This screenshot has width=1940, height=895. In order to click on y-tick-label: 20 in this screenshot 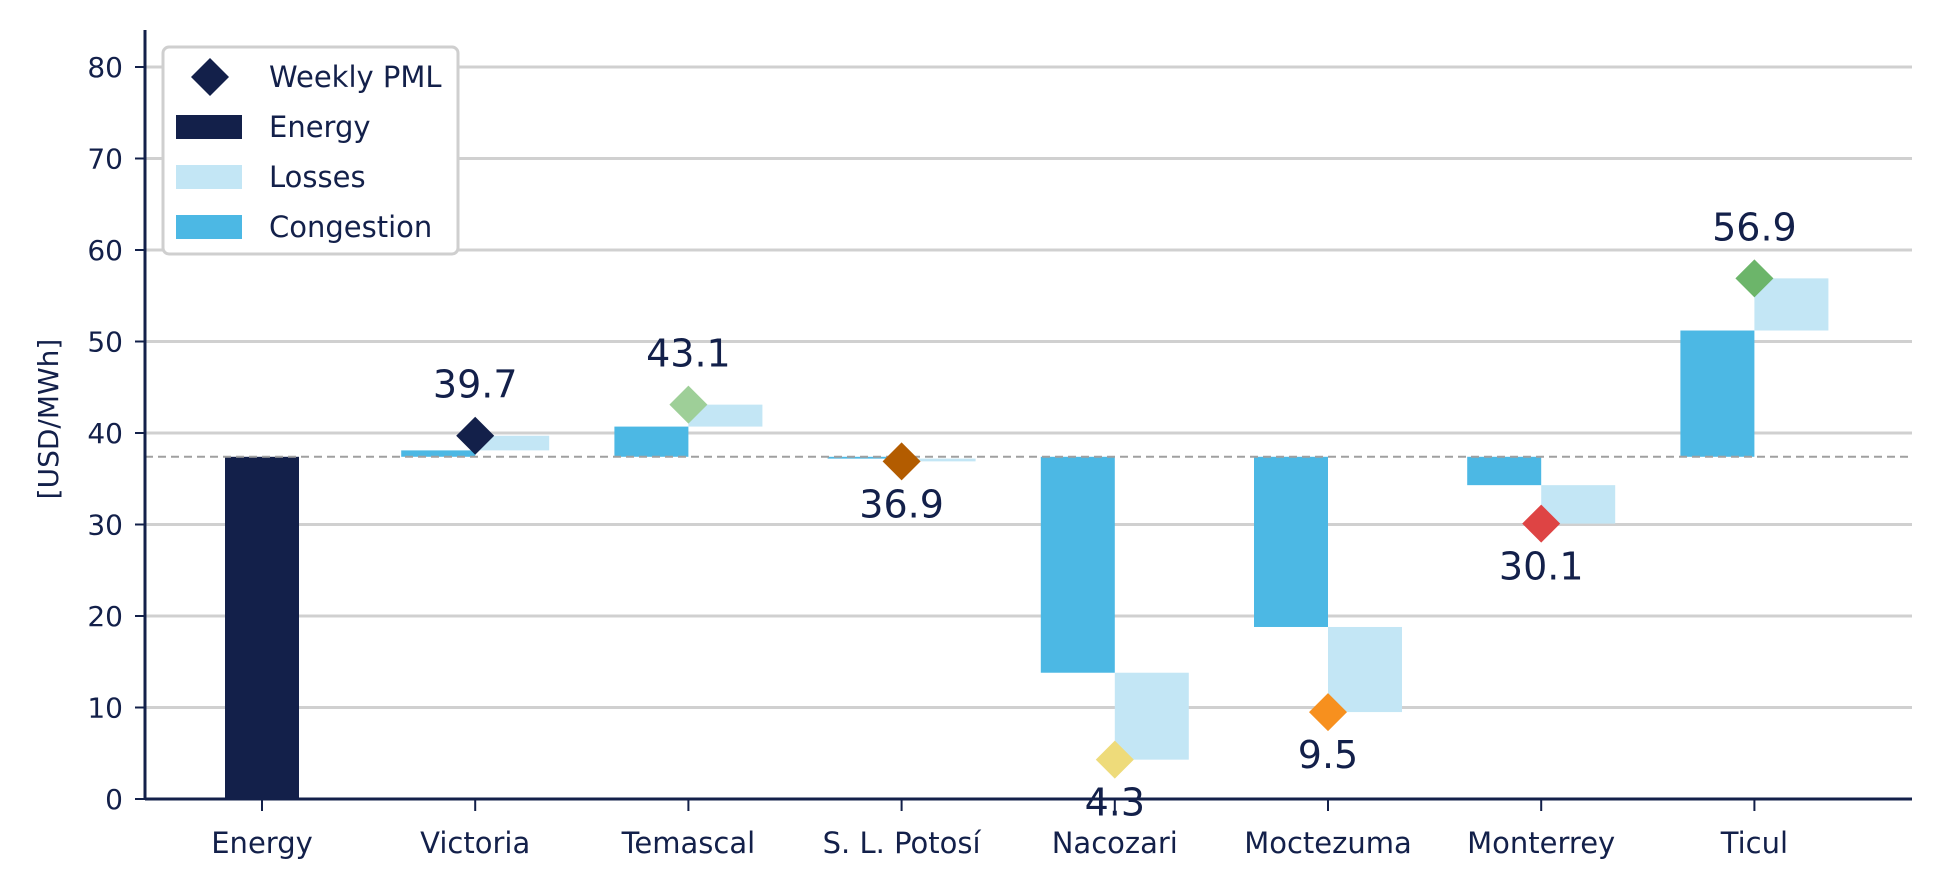, I will do `click(105, 616)`.